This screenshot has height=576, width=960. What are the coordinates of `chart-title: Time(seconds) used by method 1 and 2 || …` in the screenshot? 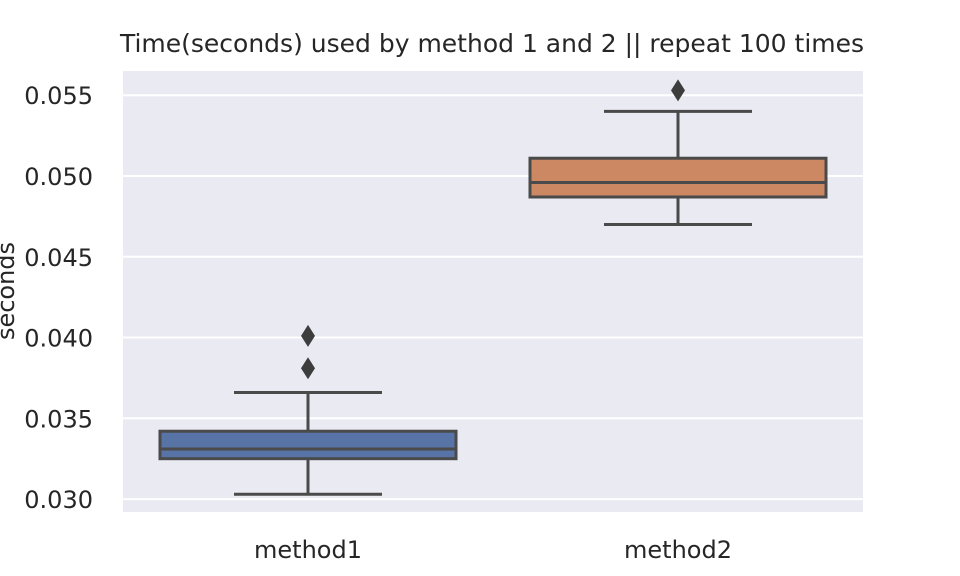 It's located at (491, 43).